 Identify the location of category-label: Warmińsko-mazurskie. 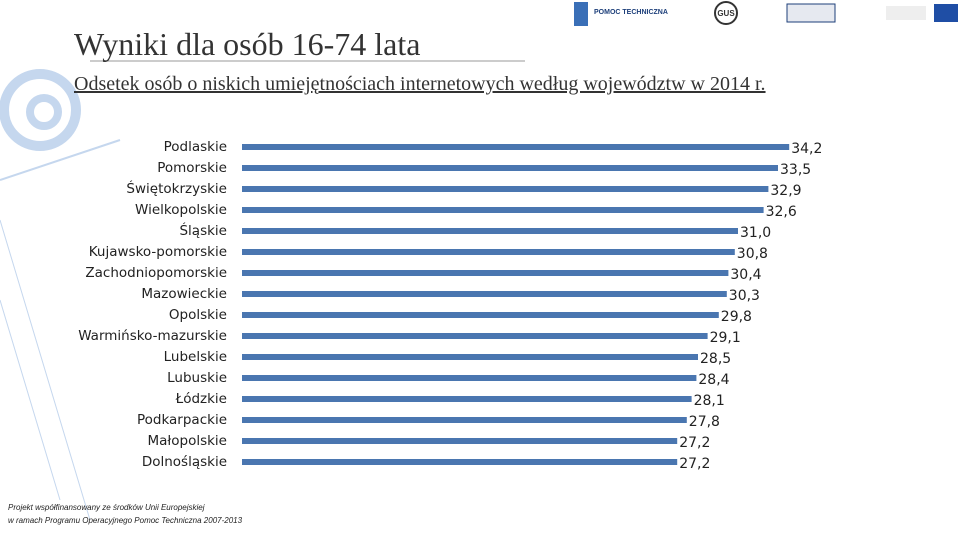
(152, 336).